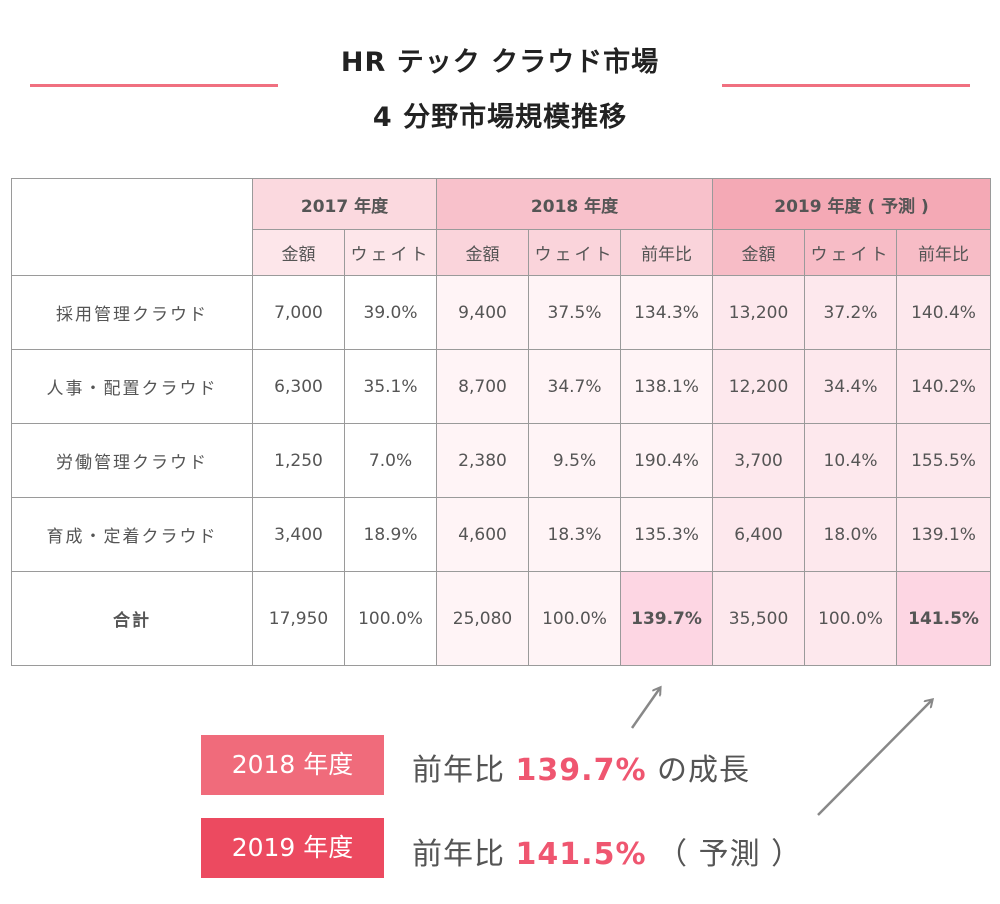 The width and height of the screenshot is (1000, 904). I want to click on table-cell: 10.4%, so click(851, 460).